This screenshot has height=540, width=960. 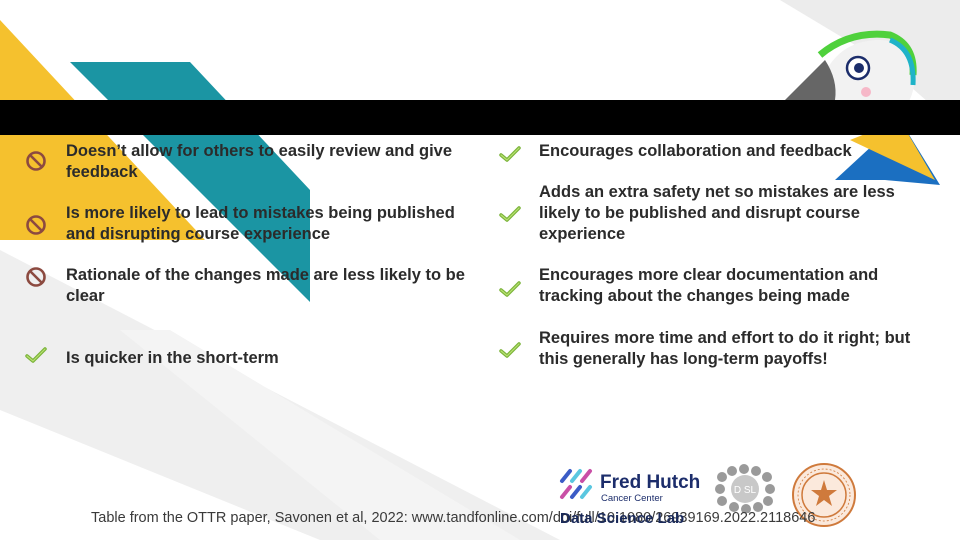 I want to click on fred-hutch-name: Fred Hutch, so click(x=650, y=482).